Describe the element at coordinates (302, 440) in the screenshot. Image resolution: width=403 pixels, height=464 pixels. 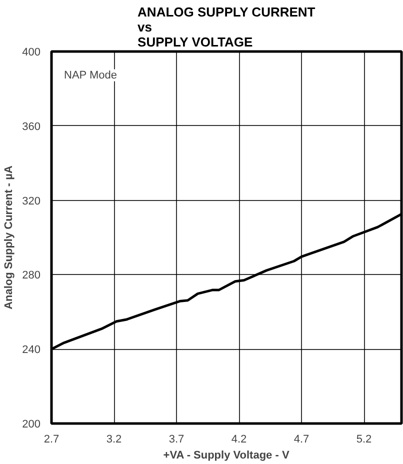
I see `x-tick-label: 4.7` at that location.